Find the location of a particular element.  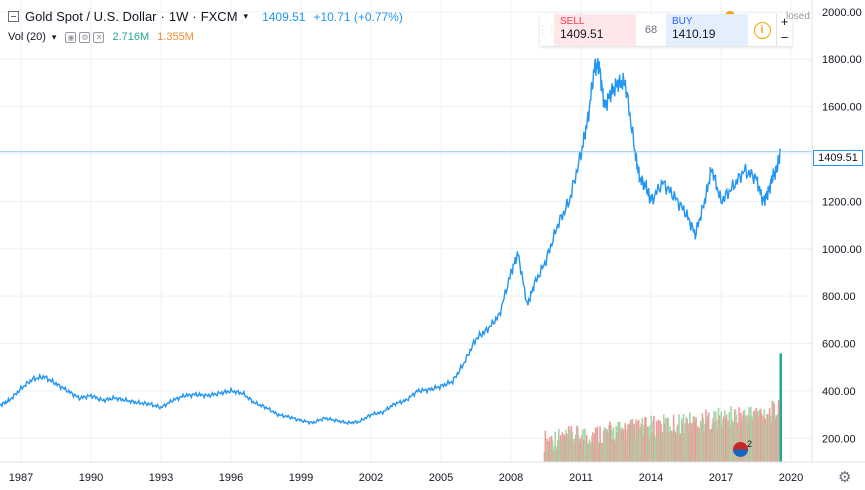

buy-button: BUY 1410.19 is located at coordinates (707, 30).